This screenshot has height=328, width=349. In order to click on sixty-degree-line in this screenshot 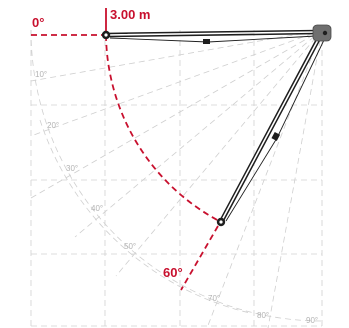, I will do `click(199, 258)`.